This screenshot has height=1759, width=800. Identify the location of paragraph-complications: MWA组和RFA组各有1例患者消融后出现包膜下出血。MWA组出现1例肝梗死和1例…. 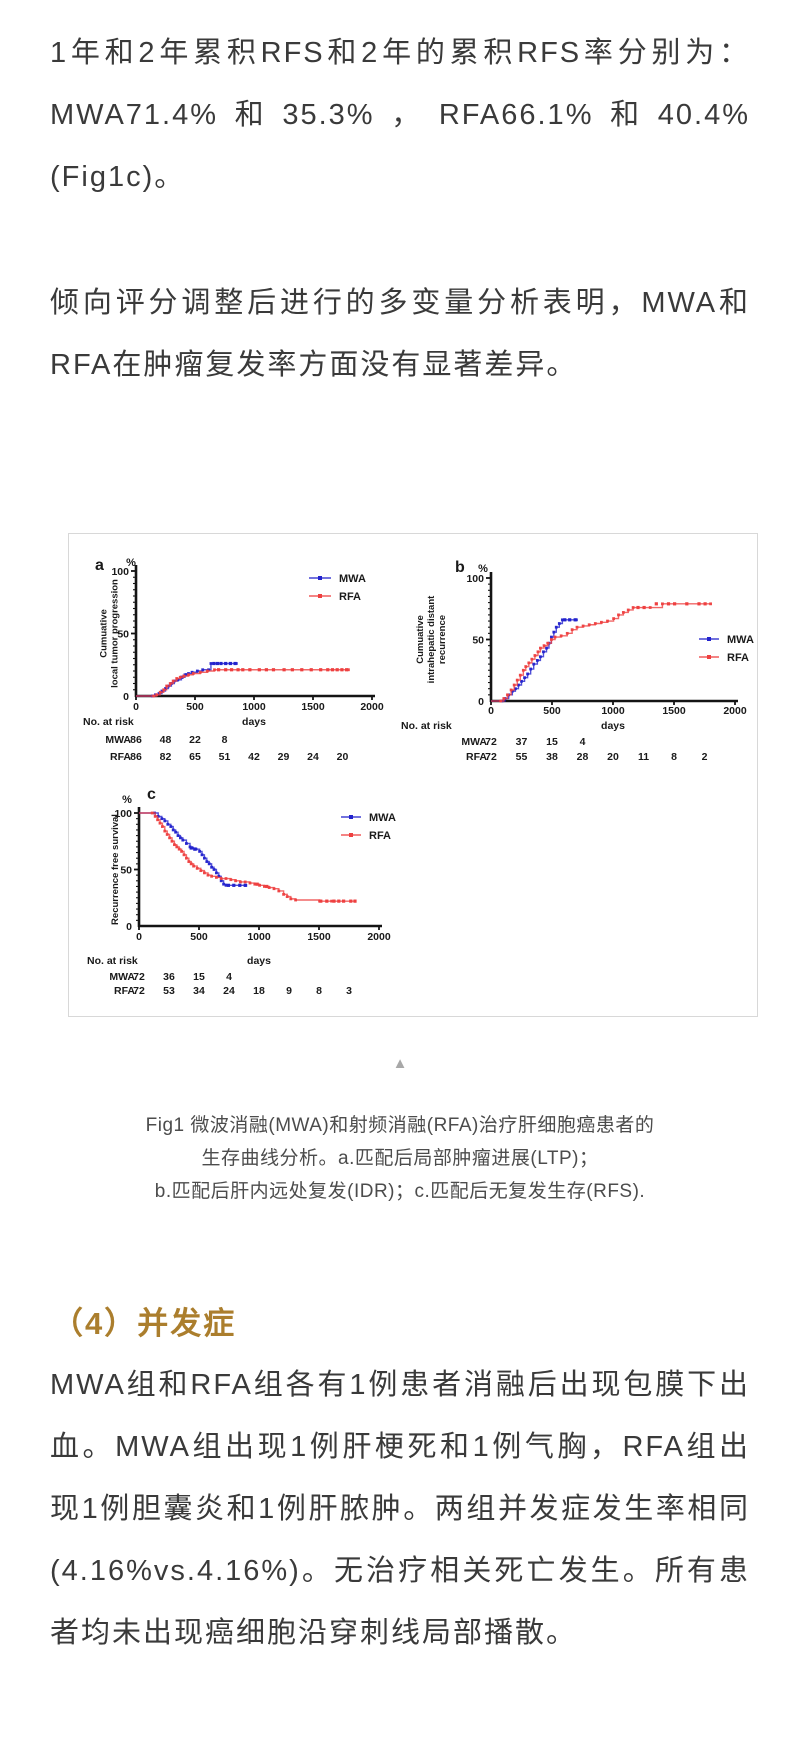
(400, 1509).